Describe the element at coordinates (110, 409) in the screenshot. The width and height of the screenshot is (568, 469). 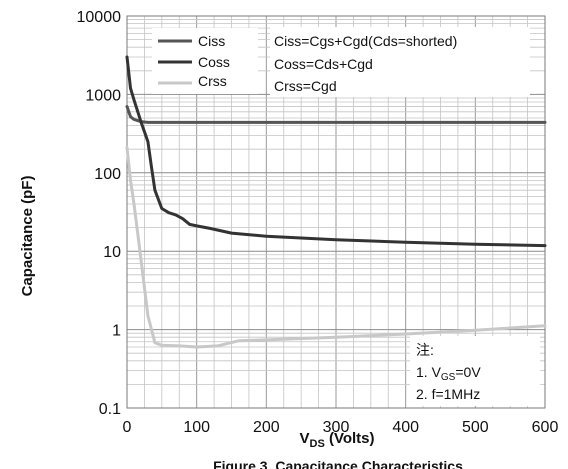
I see `y-tick-label: 0.1` at that location.